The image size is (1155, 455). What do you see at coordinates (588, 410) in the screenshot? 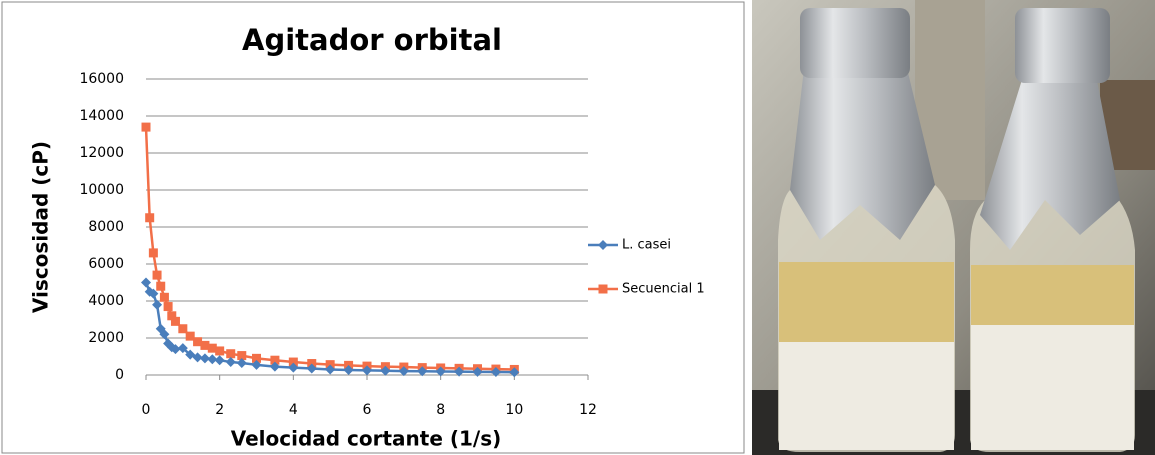
I see `x-tick-label: 12` at bounding box center [588, 410].